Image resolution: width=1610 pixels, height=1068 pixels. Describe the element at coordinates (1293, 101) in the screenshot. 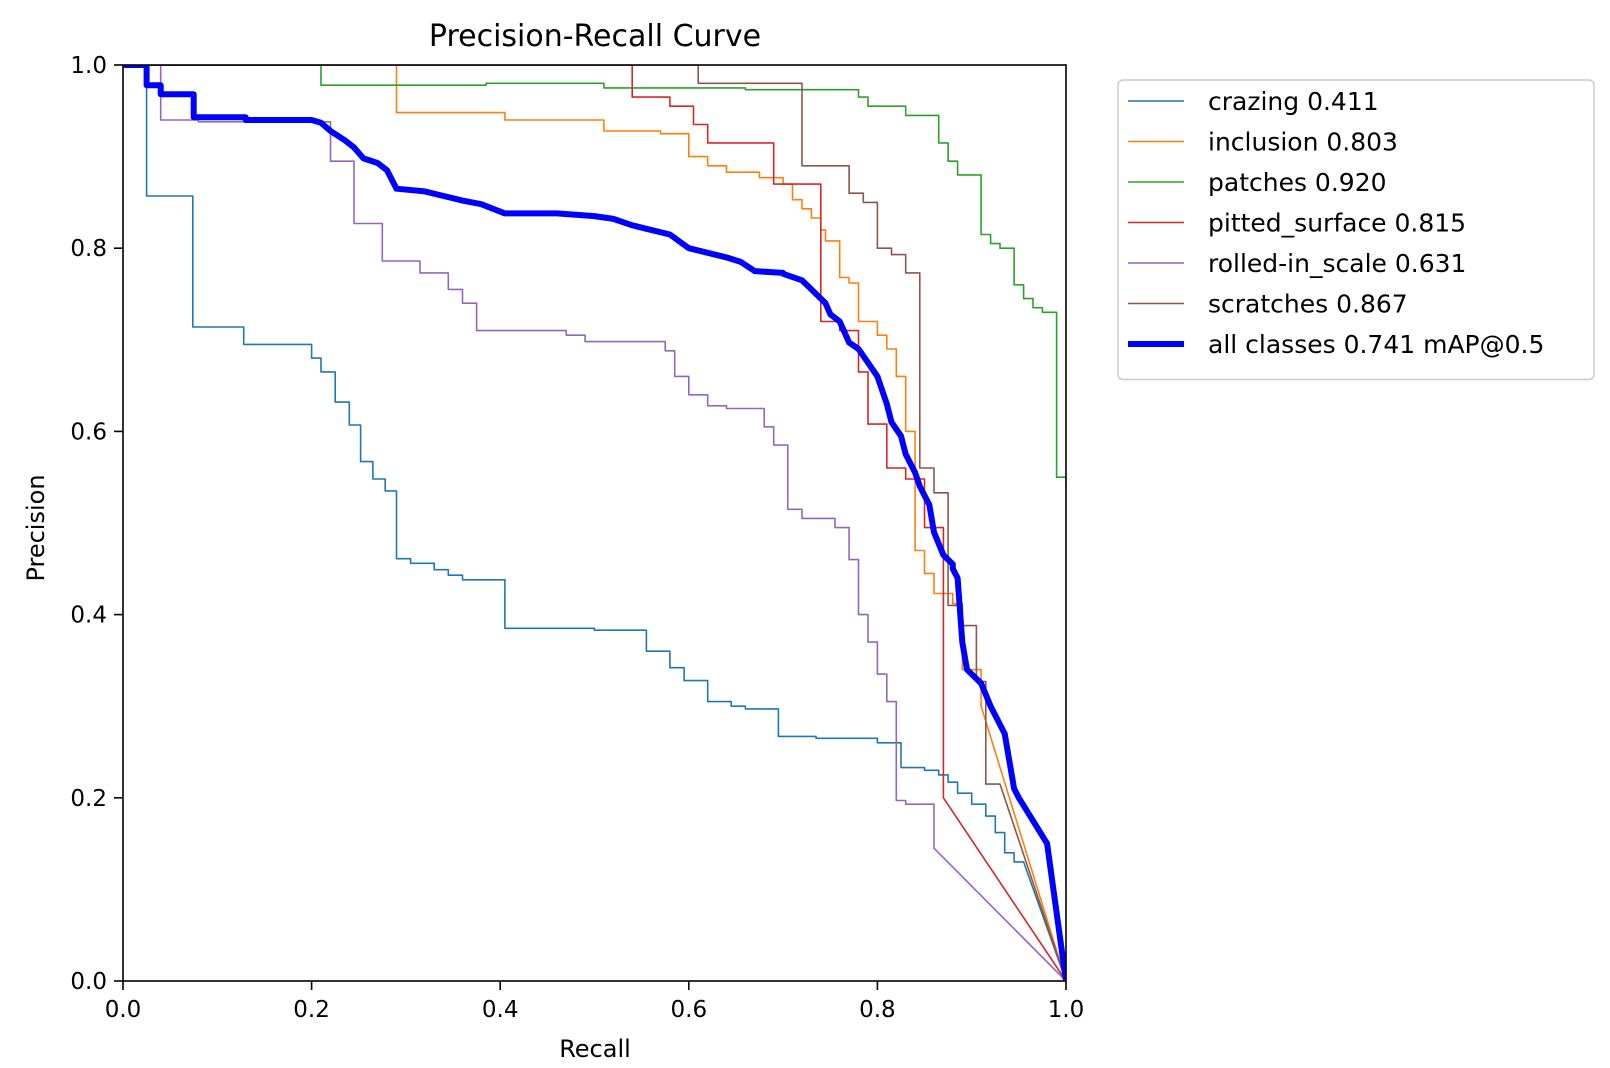

I see `legend-entry: crazing 0.411` at that location.